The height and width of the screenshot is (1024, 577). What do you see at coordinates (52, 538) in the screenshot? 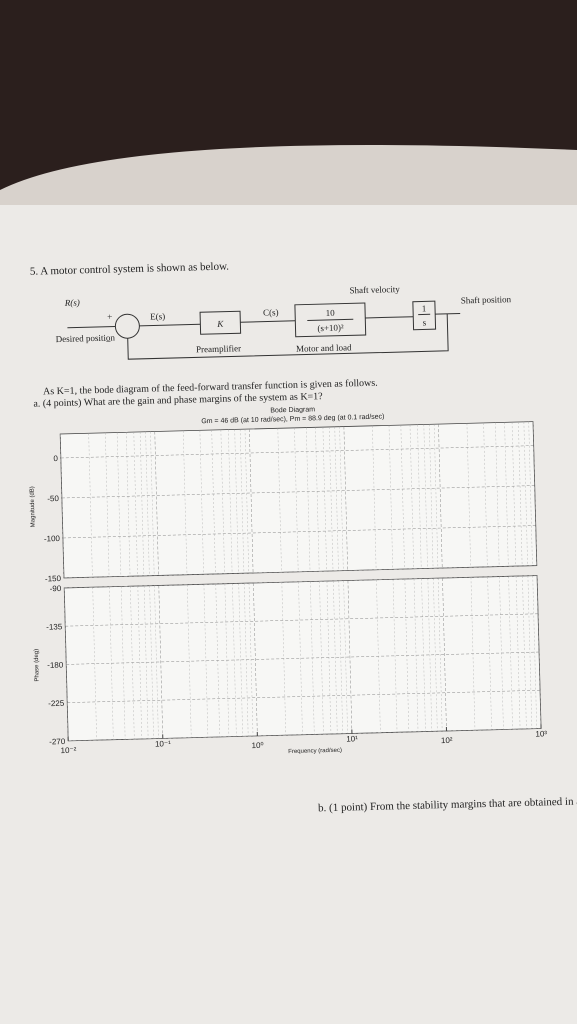
I see `y-tick-label: -100` at bounding box center [52, 538].